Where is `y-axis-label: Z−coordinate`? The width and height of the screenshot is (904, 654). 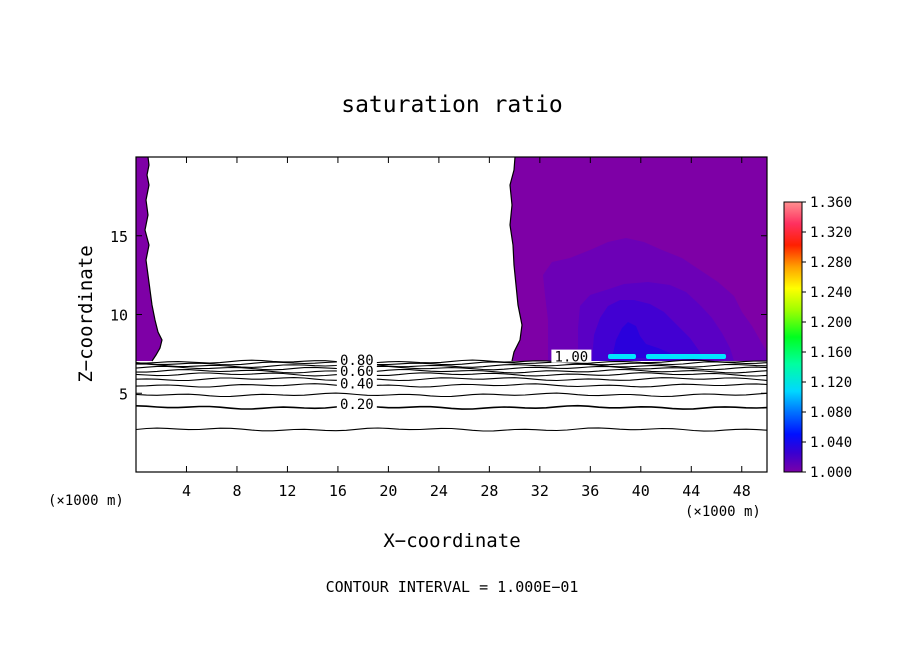
y-axis-label: Z−coordinate is located at coordinates (86, 313).